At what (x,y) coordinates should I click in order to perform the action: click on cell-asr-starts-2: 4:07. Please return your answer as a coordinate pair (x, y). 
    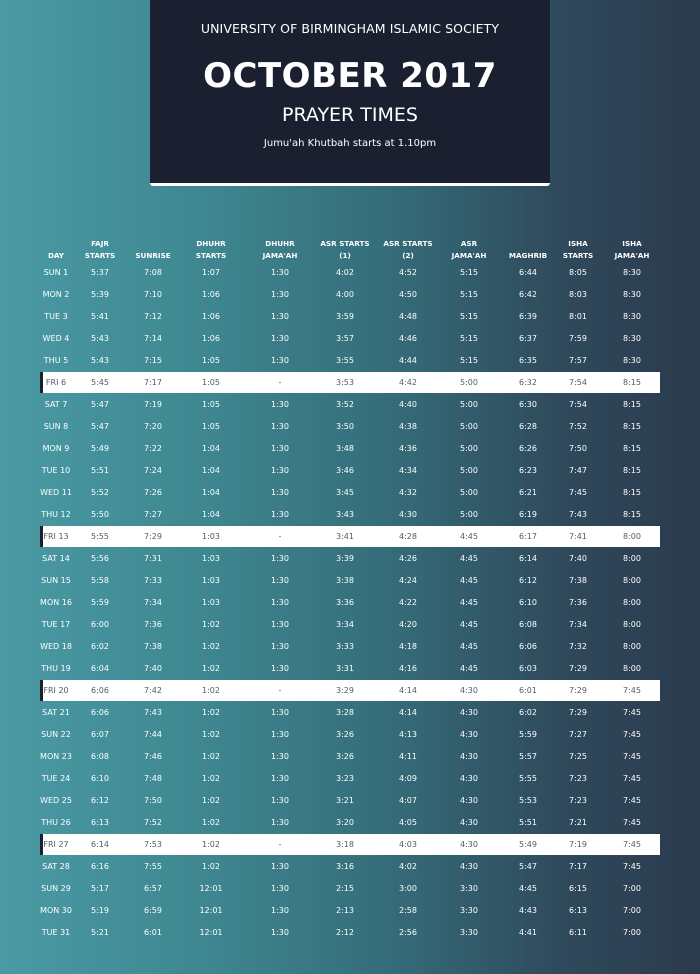
    Looking at the image, I should click on (408, 800).